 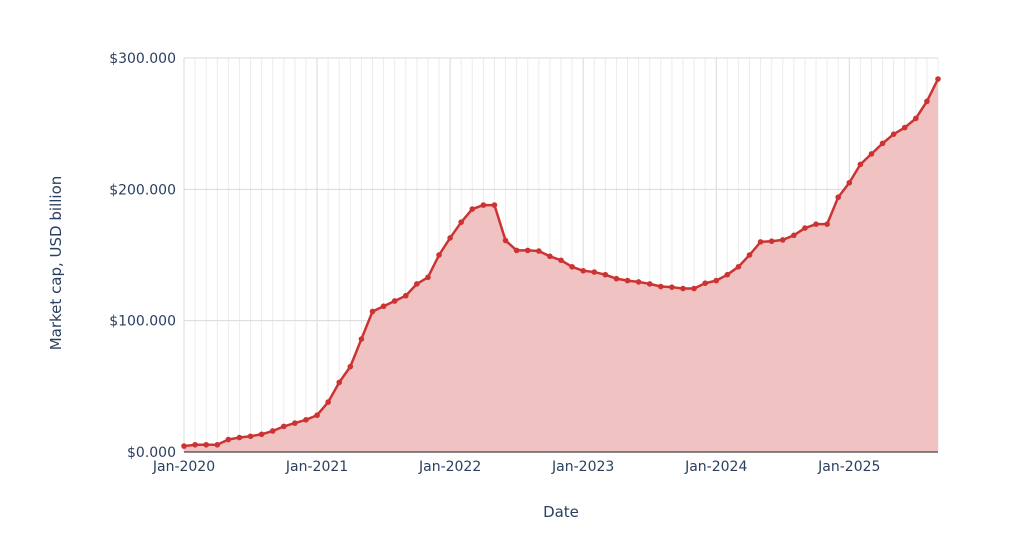 I want to click on x-tick-label: Jan-2024, so click(x=715, y=467).